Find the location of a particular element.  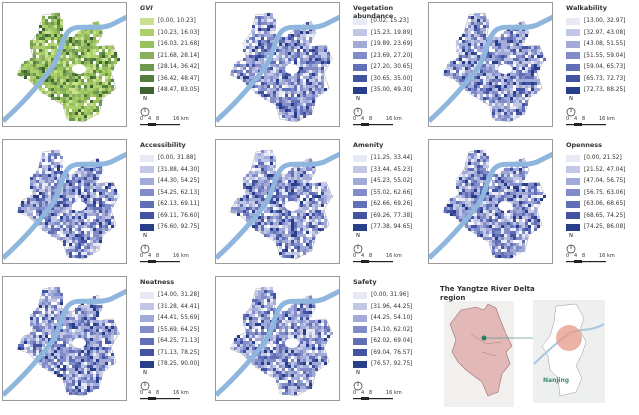

legend-label: [0.00, 10.23] is located at coordinates (177, 21).